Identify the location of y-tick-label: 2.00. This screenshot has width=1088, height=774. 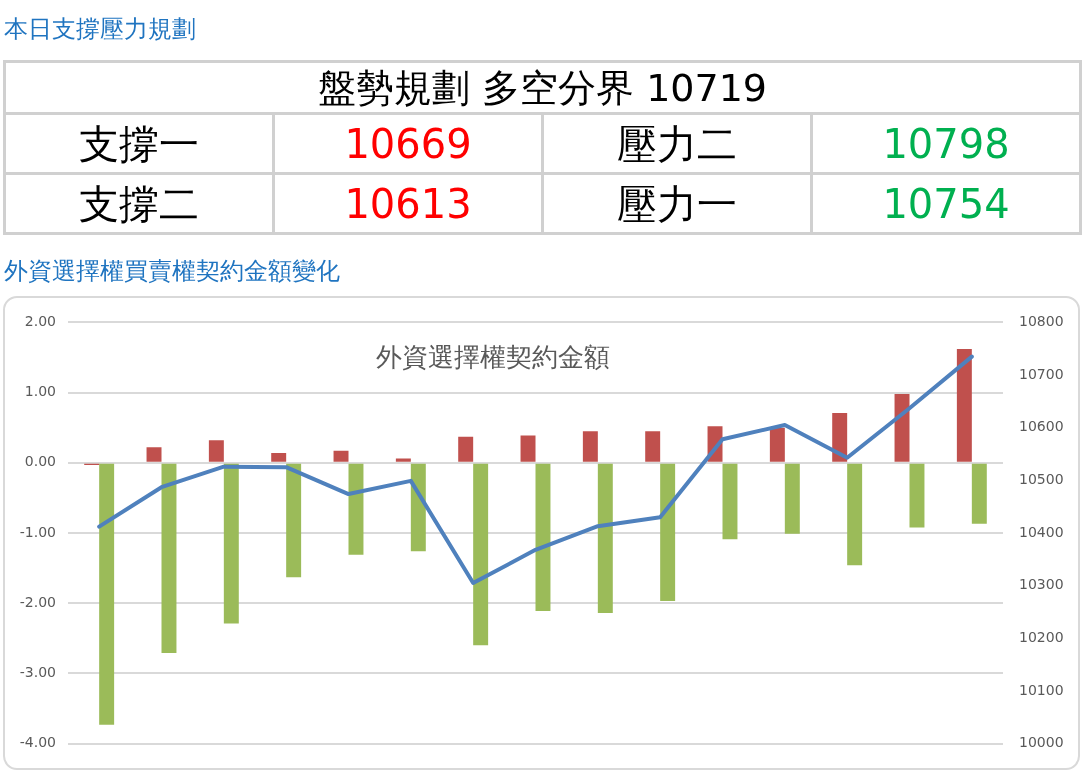
(40, 321).